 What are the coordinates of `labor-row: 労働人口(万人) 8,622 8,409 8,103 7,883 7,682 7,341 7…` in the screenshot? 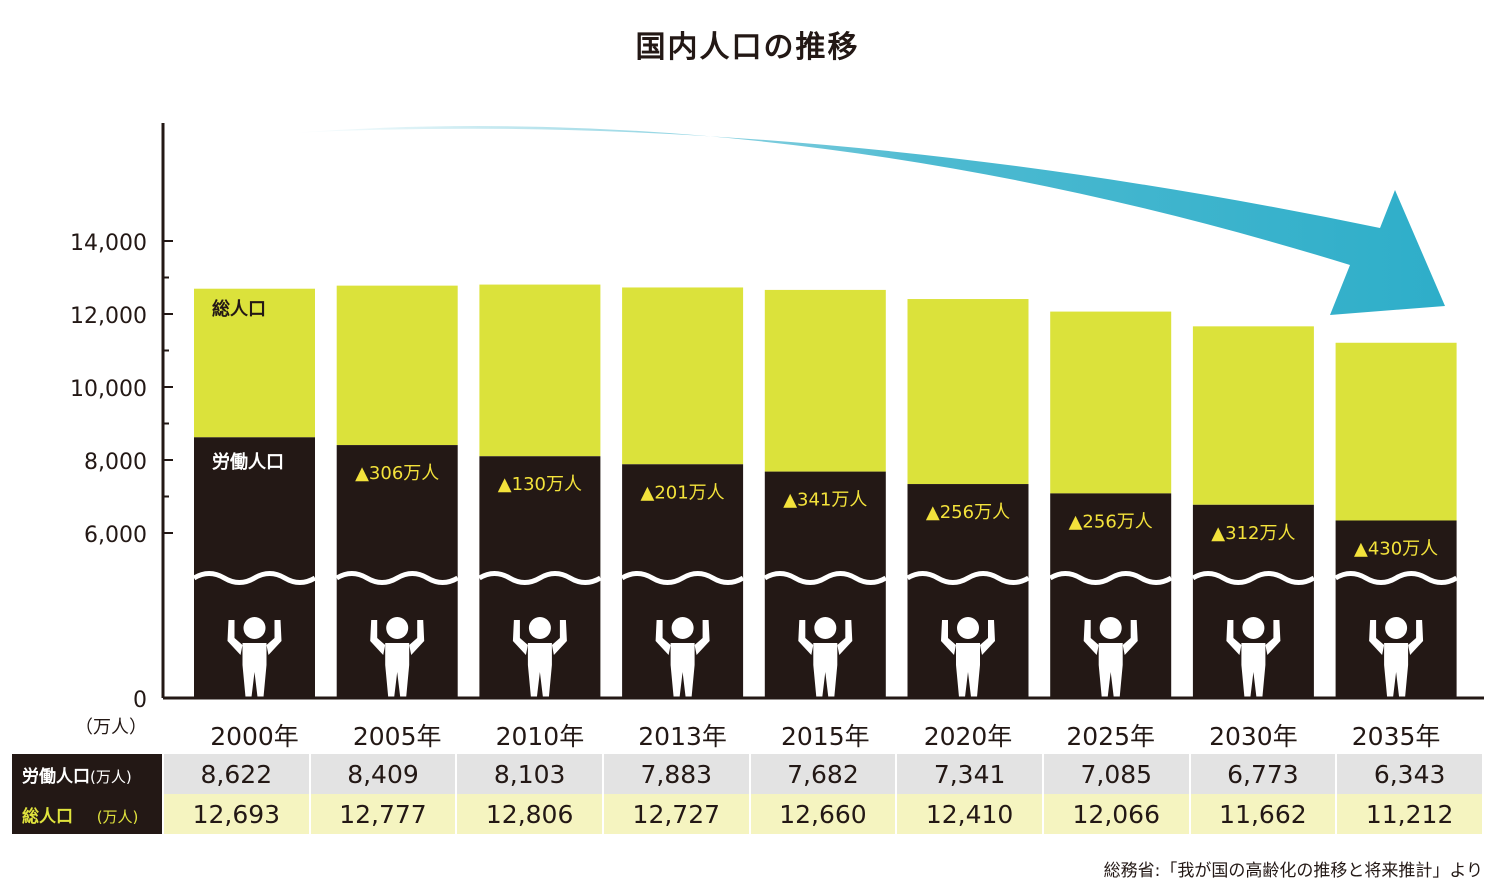 It's located at (747, 774).